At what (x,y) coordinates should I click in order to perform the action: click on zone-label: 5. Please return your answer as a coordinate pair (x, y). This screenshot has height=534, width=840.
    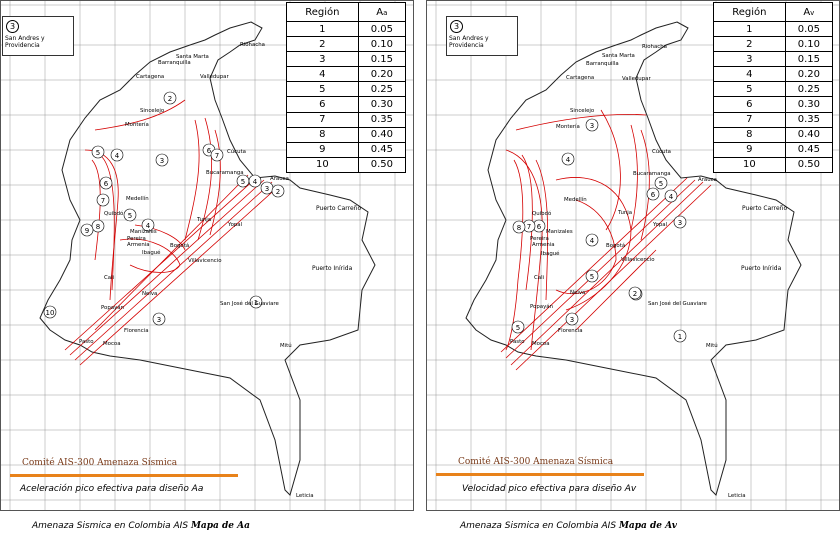
    Looking at the image, I should click on (518, 327).